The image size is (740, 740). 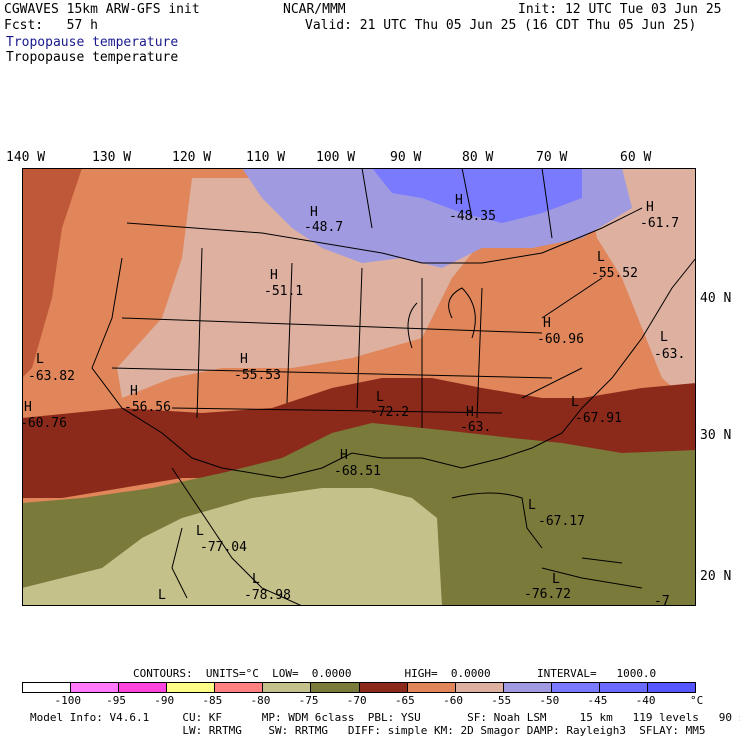 What do you see at coordinates (501, 700) in the screenshot?
I see `colorbar-tick-label: -55` at bounding box center [501, 700].